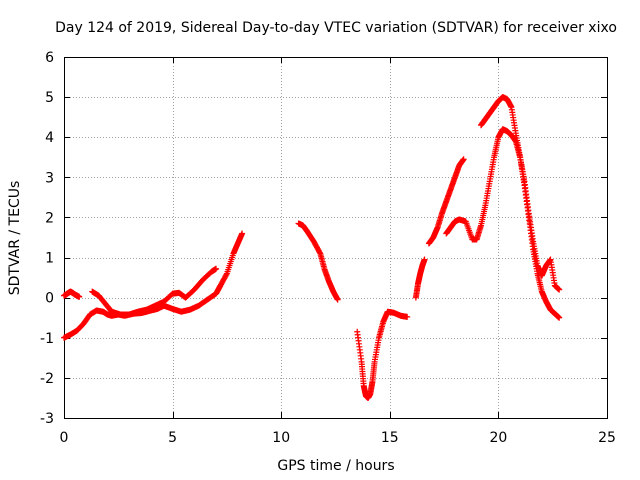 This screenshot has width=640, height=480. I want to click on series-c, so click(154, 291).